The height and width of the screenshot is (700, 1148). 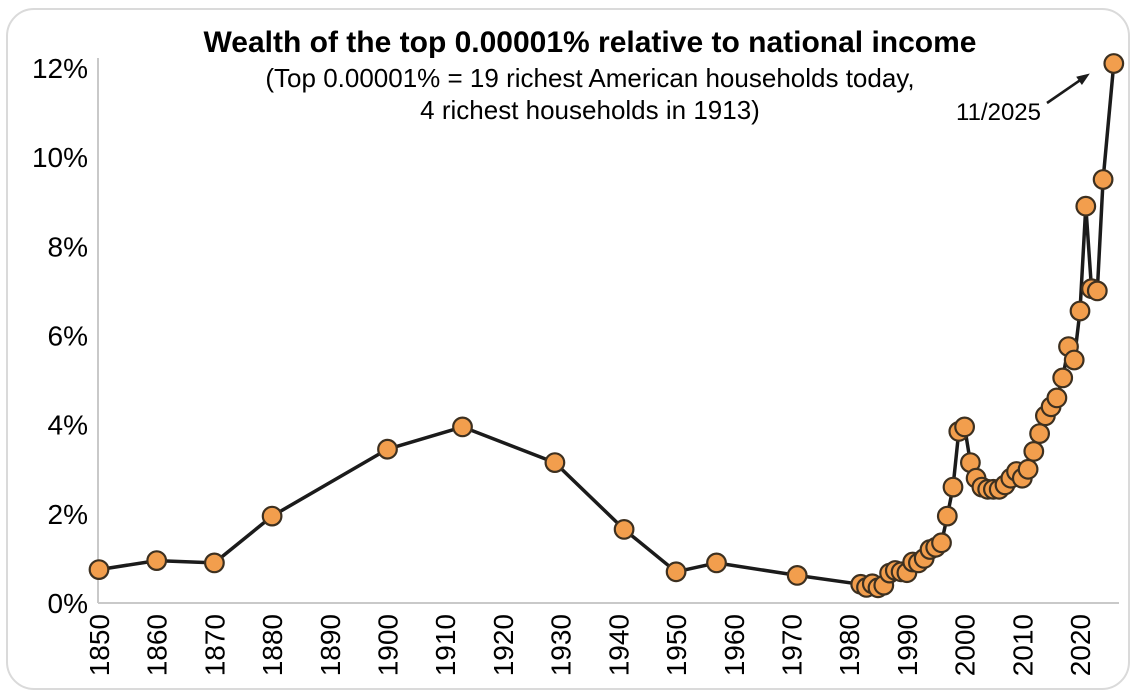 I want to click on x-axis-tick-label: 1890, so click(x=330, y=645).